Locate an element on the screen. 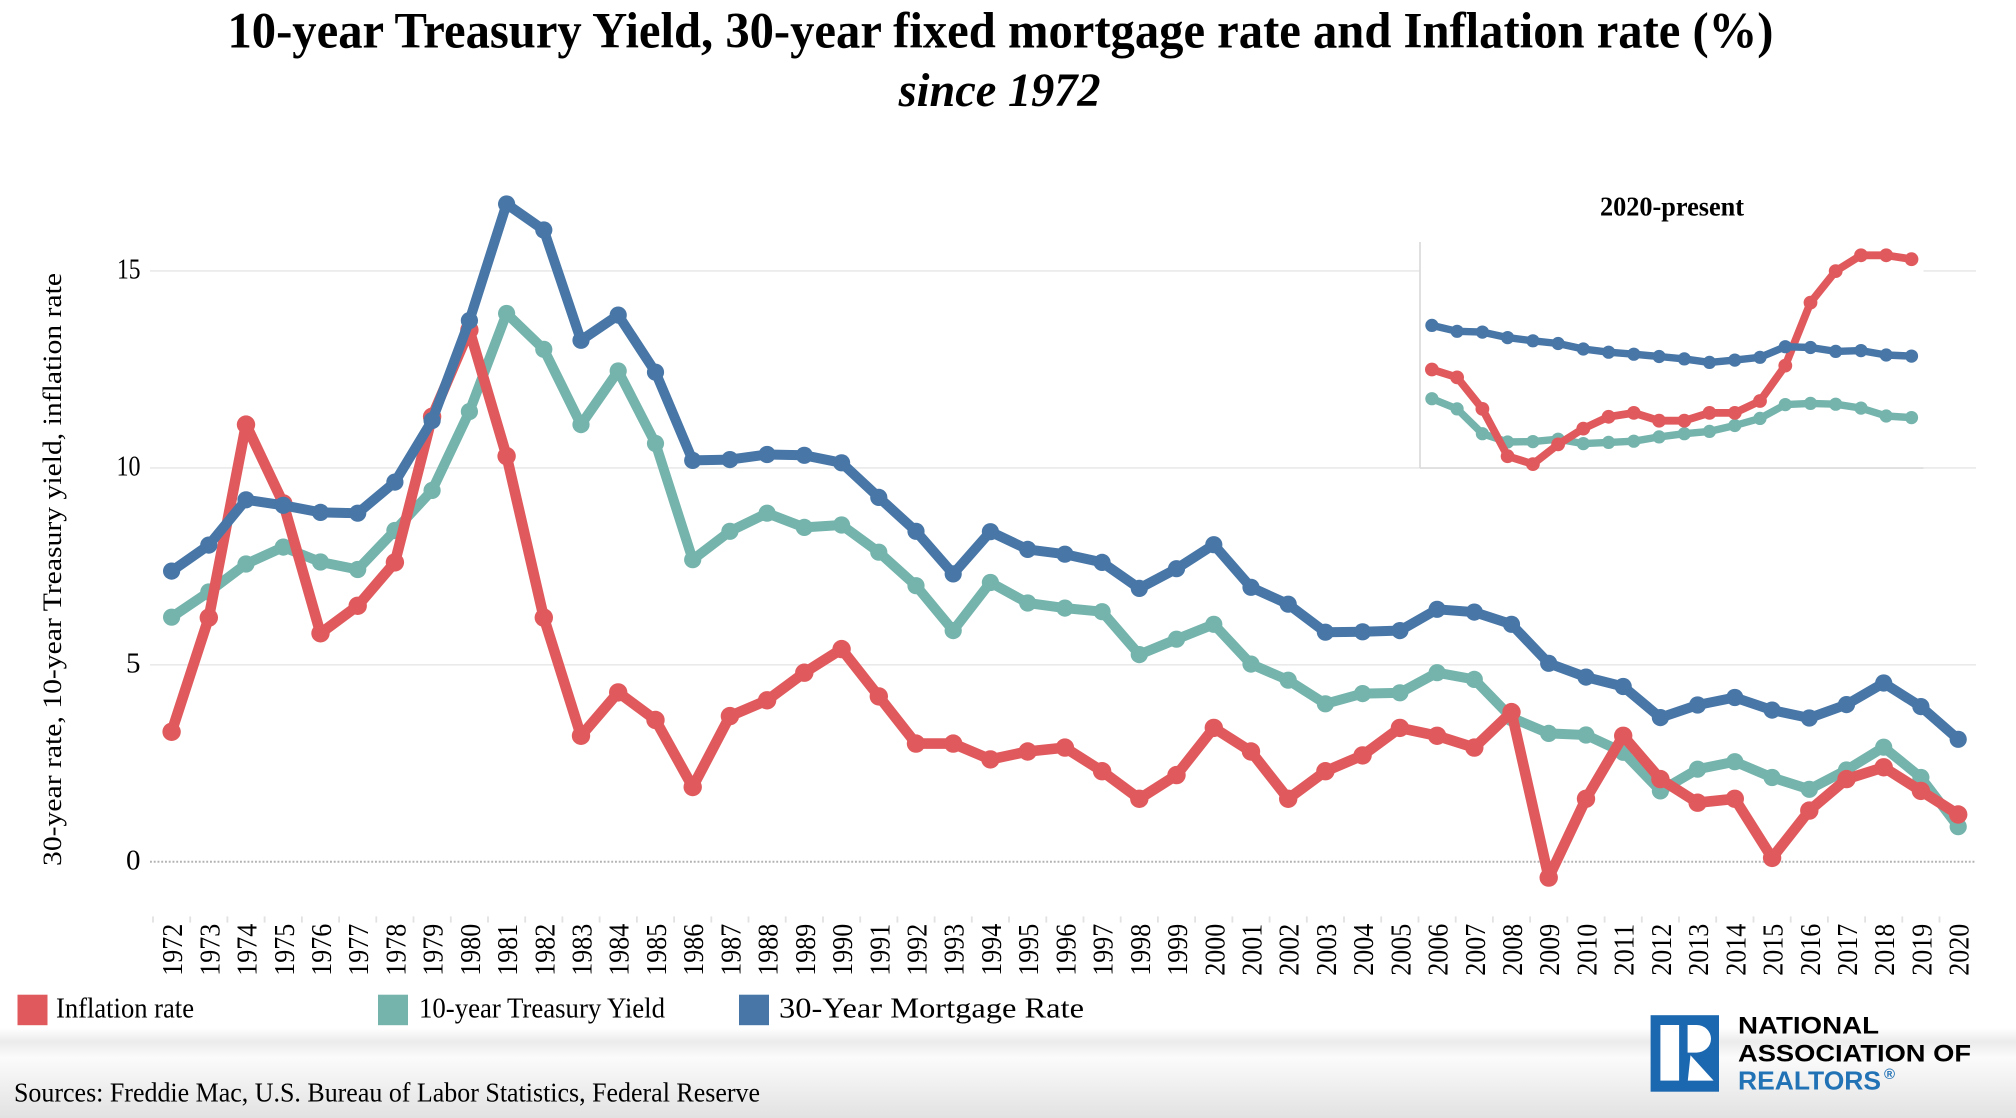  svg-text: 1987 is located at coordinates (731, 950).